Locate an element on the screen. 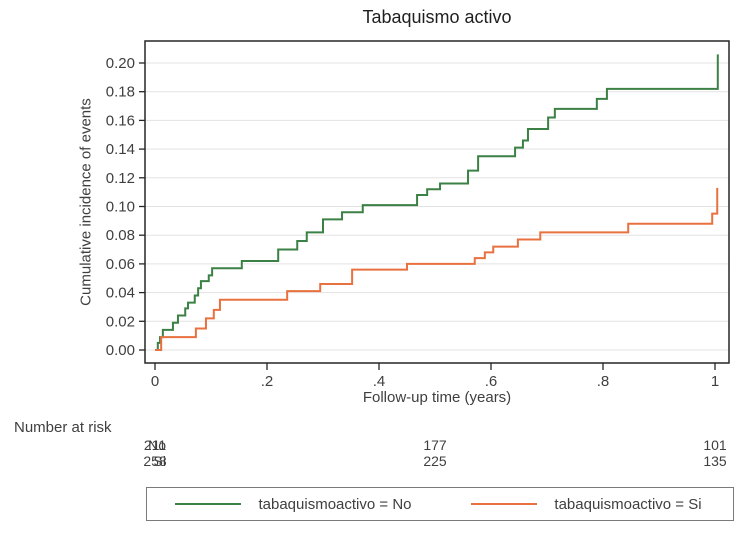 The width and height of the screenshot is (750, 537). risk-row-label-no: No is located at coordinates (157, 445).